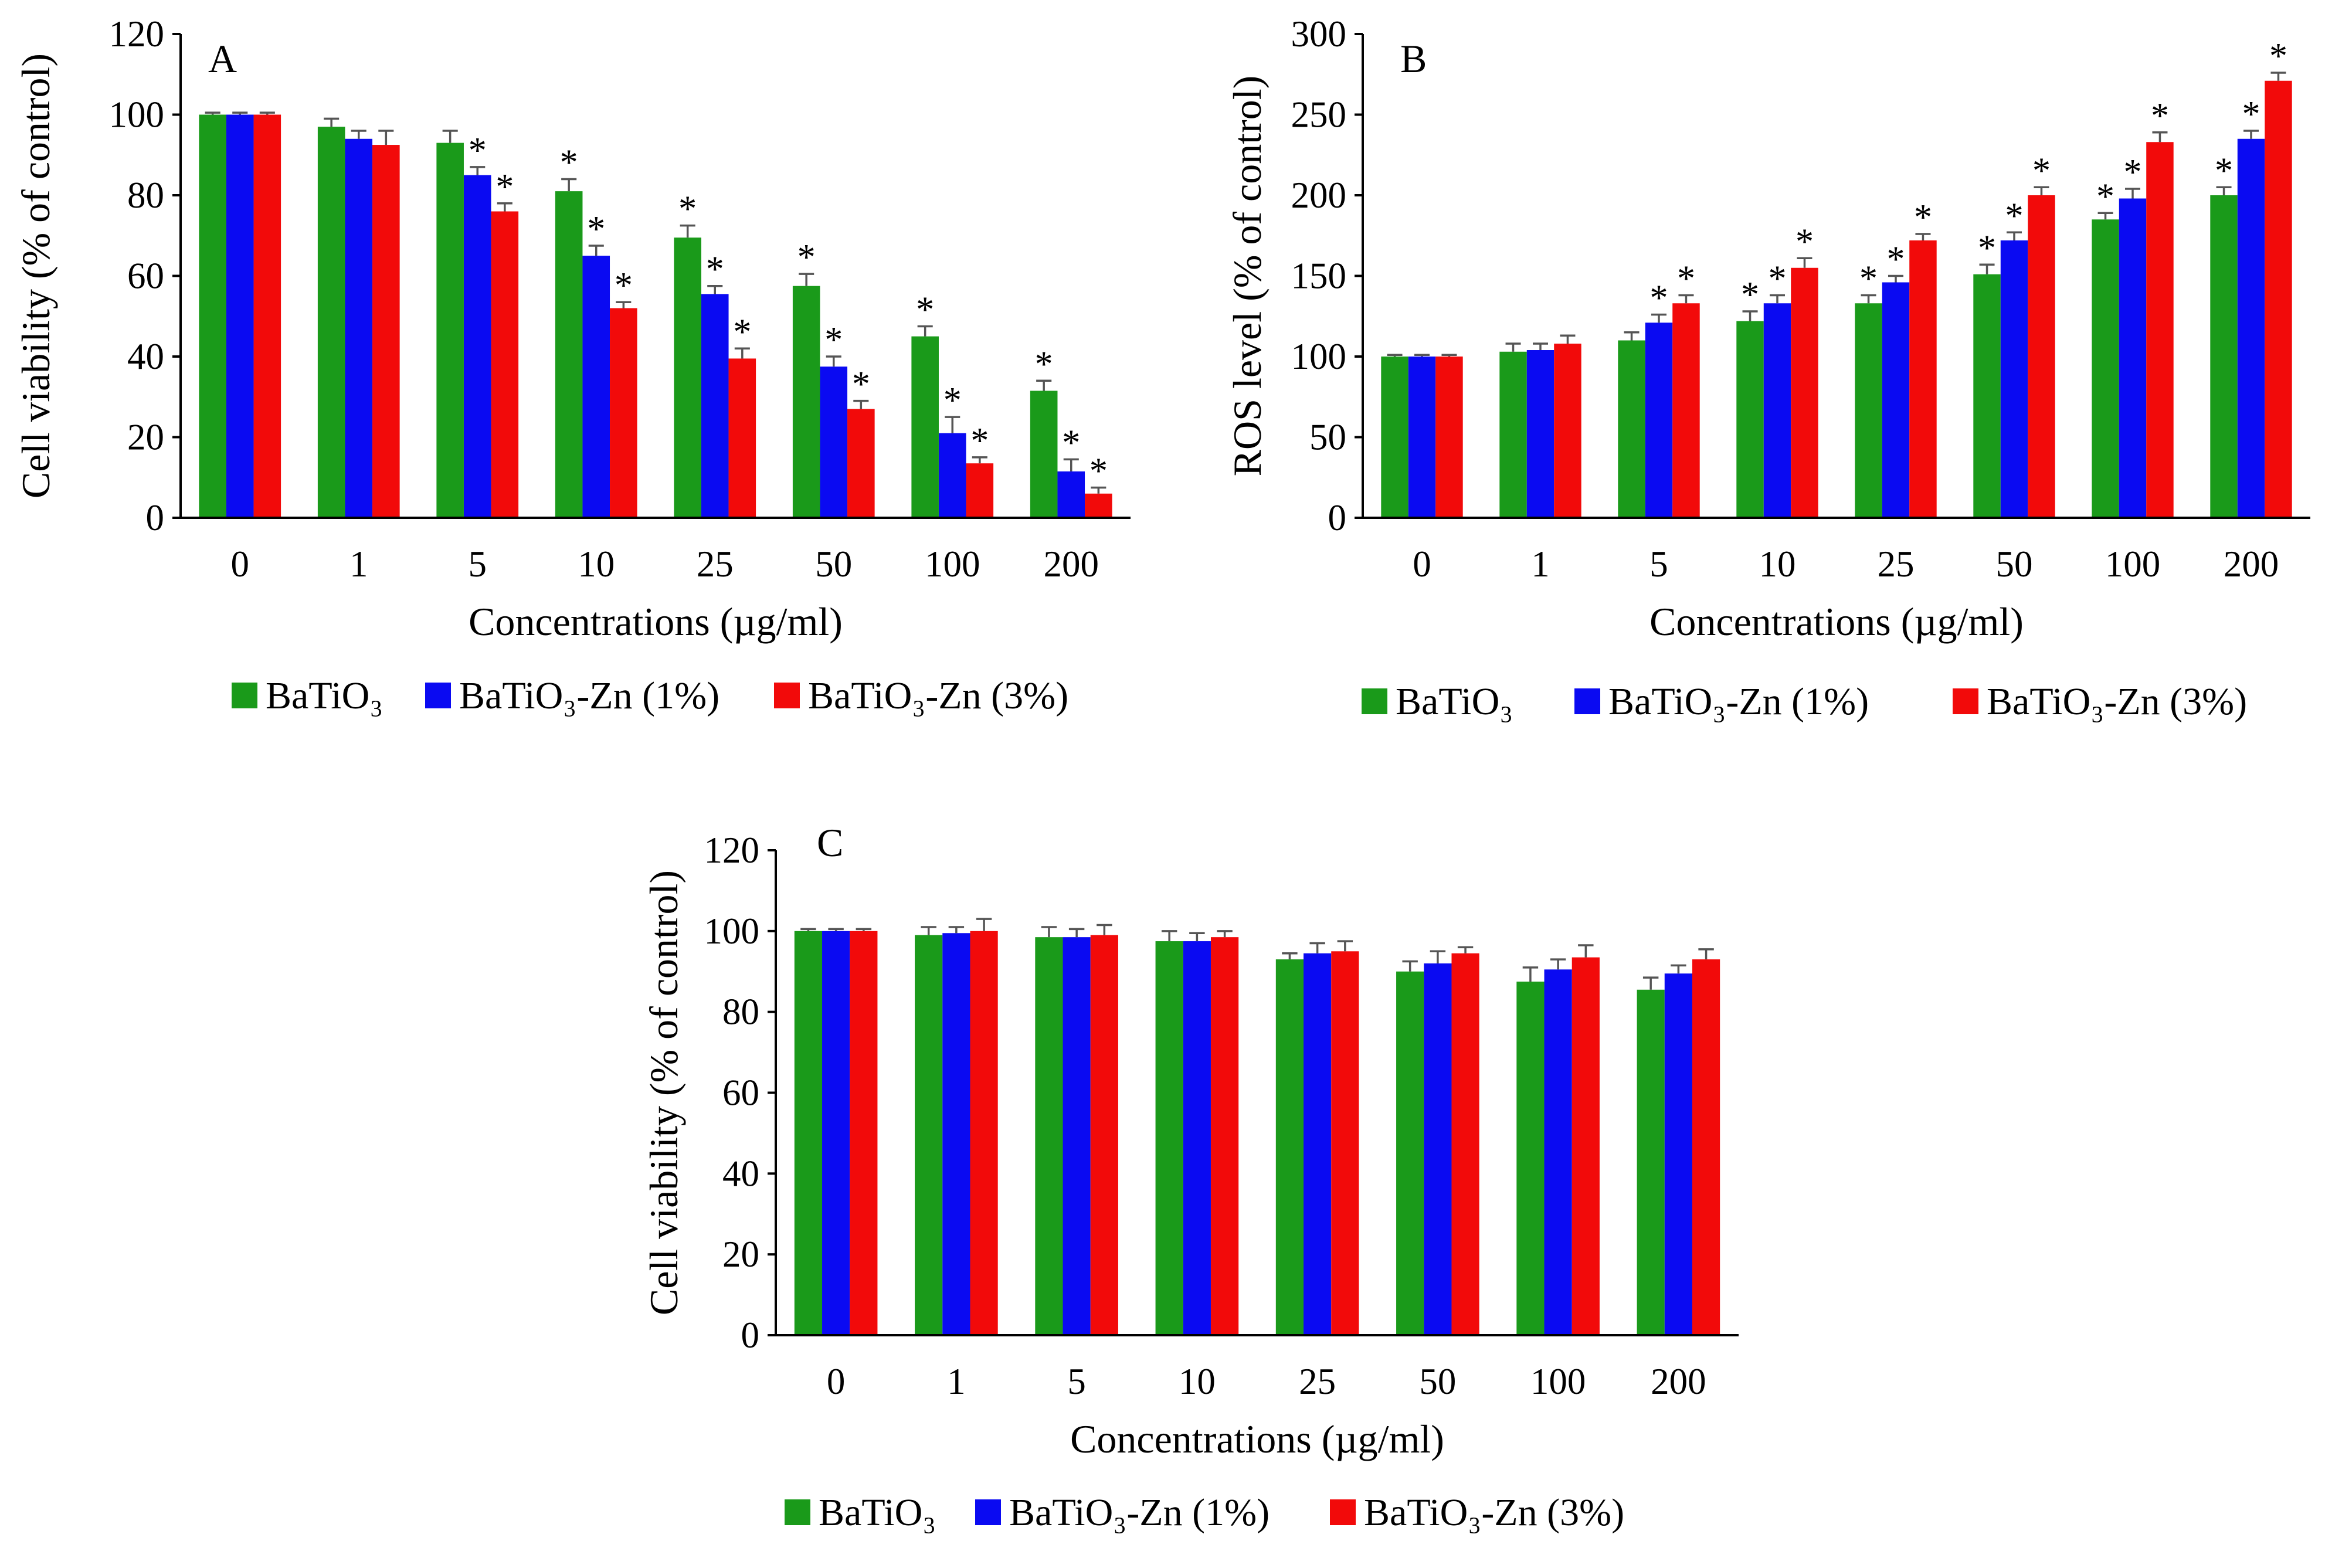  I want to click on y-tick-label: 80, so click(740, 1012).